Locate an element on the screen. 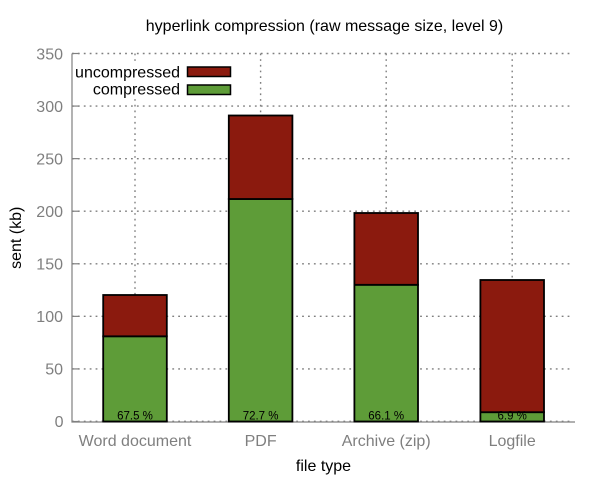  svg-text: Word document is located at coordinates (135, 441).